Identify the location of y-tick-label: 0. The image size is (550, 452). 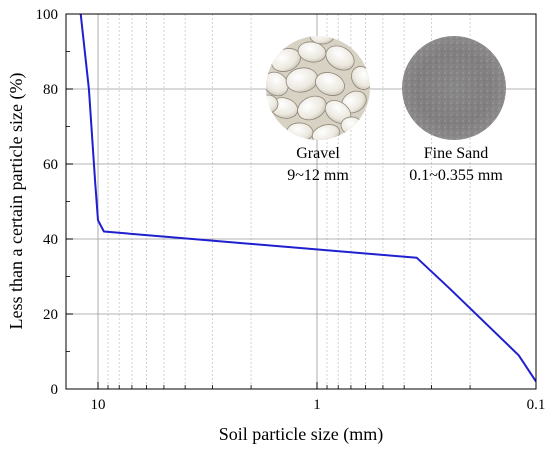
(55, 390).